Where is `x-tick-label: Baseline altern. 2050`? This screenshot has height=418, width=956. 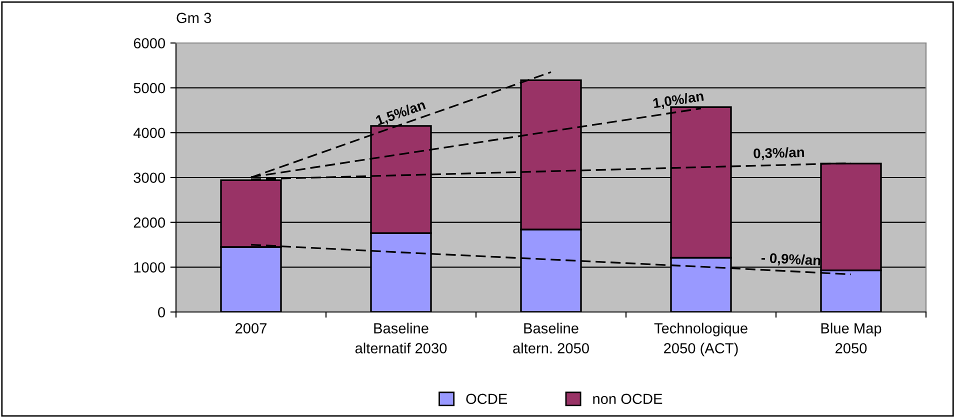
x-tick-label: Baseline altern. 2050 is located at coordinates (551, 338).